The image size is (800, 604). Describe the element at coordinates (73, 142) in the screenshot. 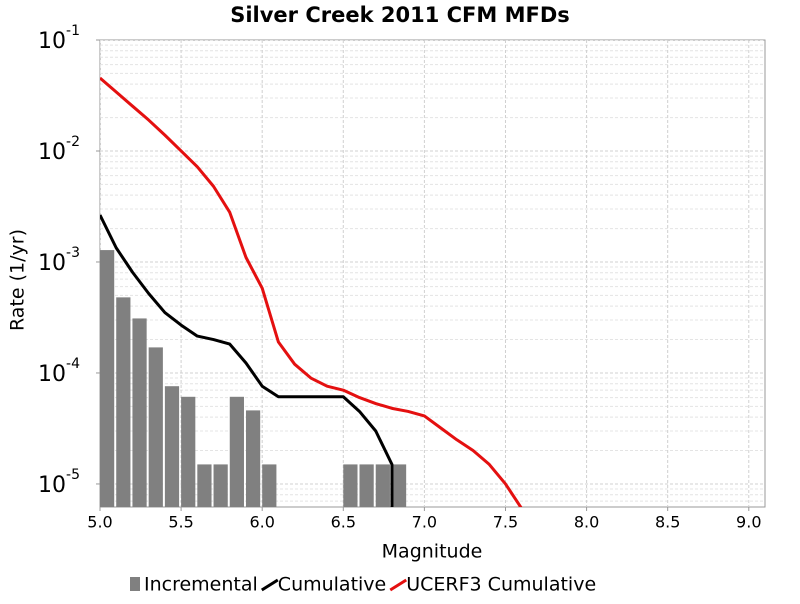

I see `y-tick-exponent: -2` at that location.